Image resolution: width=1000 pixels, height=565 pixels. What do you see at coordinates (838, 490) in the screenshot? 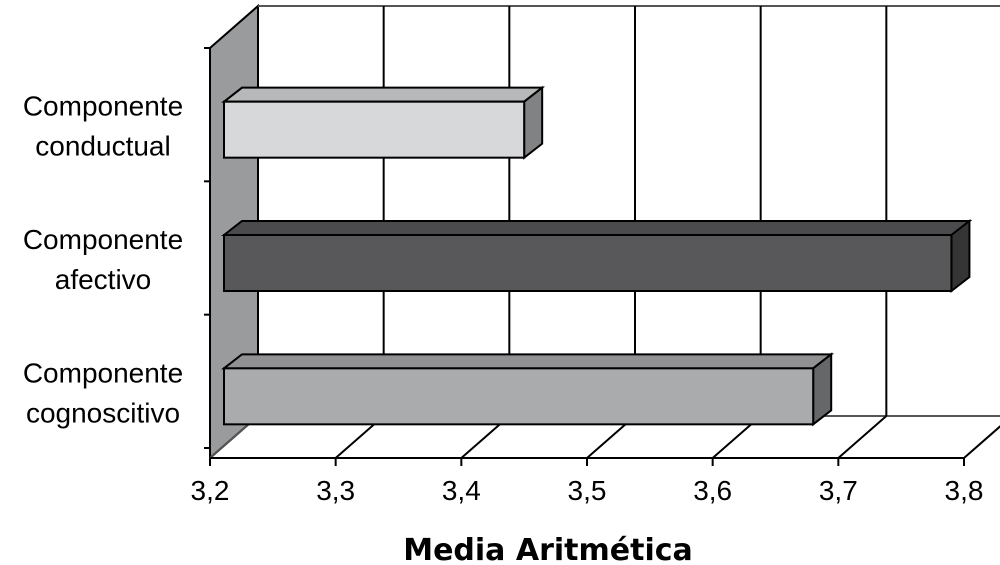
I see `x-tick-label: 3,7` at bounding box center [838, 490].